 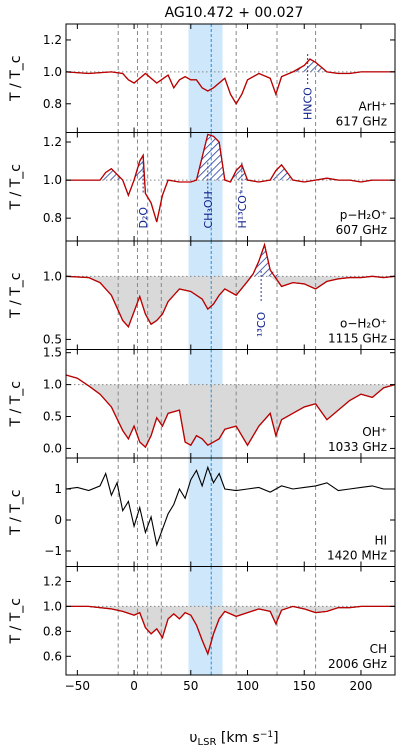 I want to click on species-label: CH, so click(x=378, y=649).